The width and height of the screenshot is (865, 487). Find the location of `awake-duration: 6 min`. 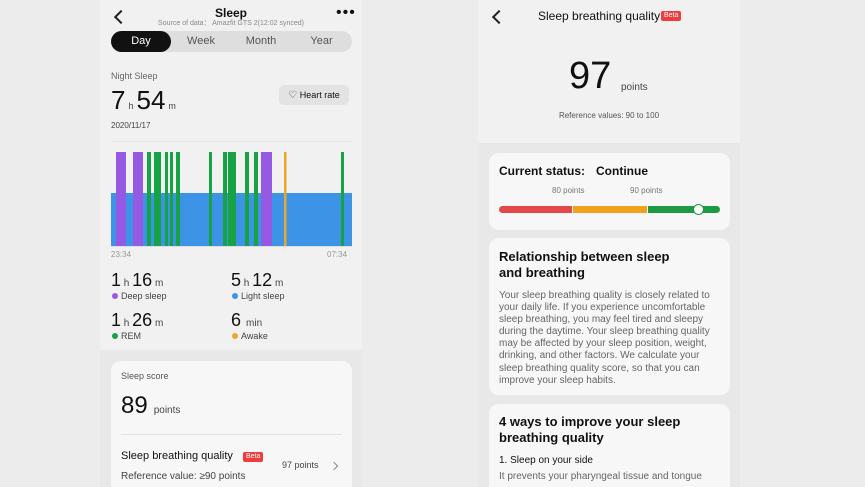

awake-duration: 6 min is located at coordinates (247, 320).